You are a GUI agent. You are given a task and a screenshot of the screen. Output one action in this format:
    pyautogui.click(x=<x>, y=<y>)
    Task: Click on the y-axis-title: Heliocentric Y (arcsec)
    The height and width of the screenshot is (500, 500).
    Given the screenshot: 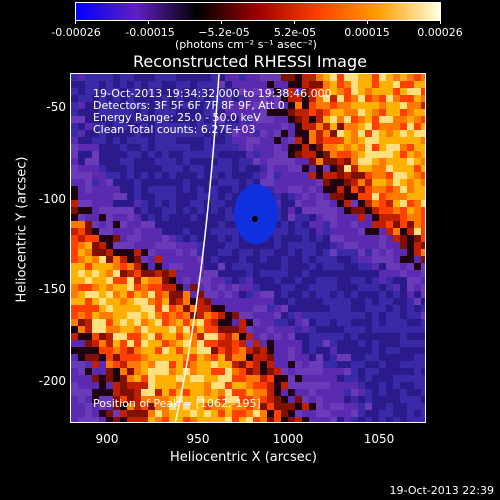 What is the action you would take?
    pyautogui.click(x=22, y=229)
    